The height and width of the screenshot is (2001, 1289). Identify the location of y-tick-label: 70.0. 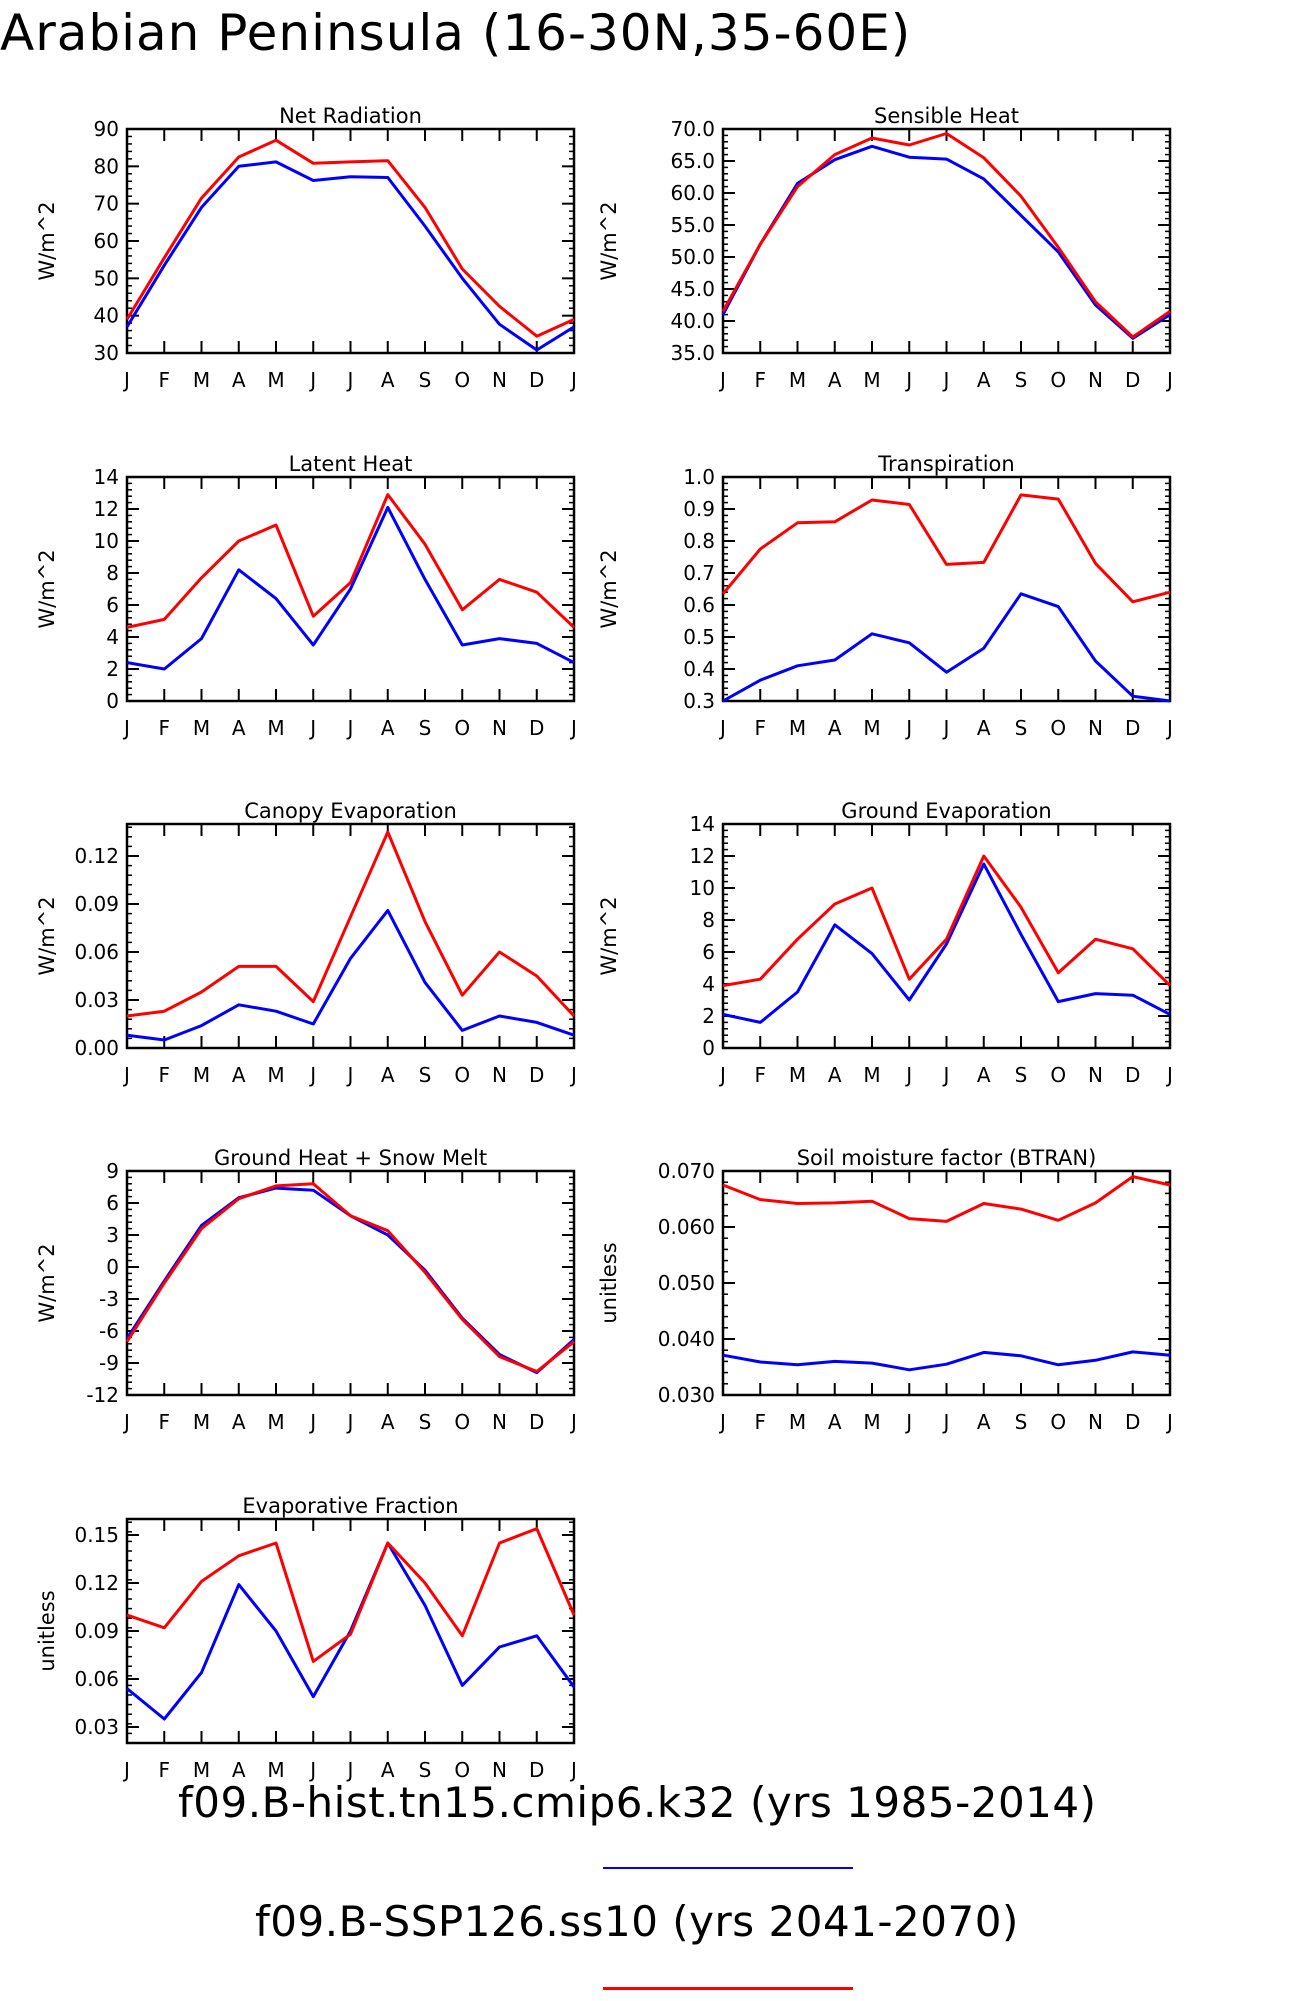
(692, 129).